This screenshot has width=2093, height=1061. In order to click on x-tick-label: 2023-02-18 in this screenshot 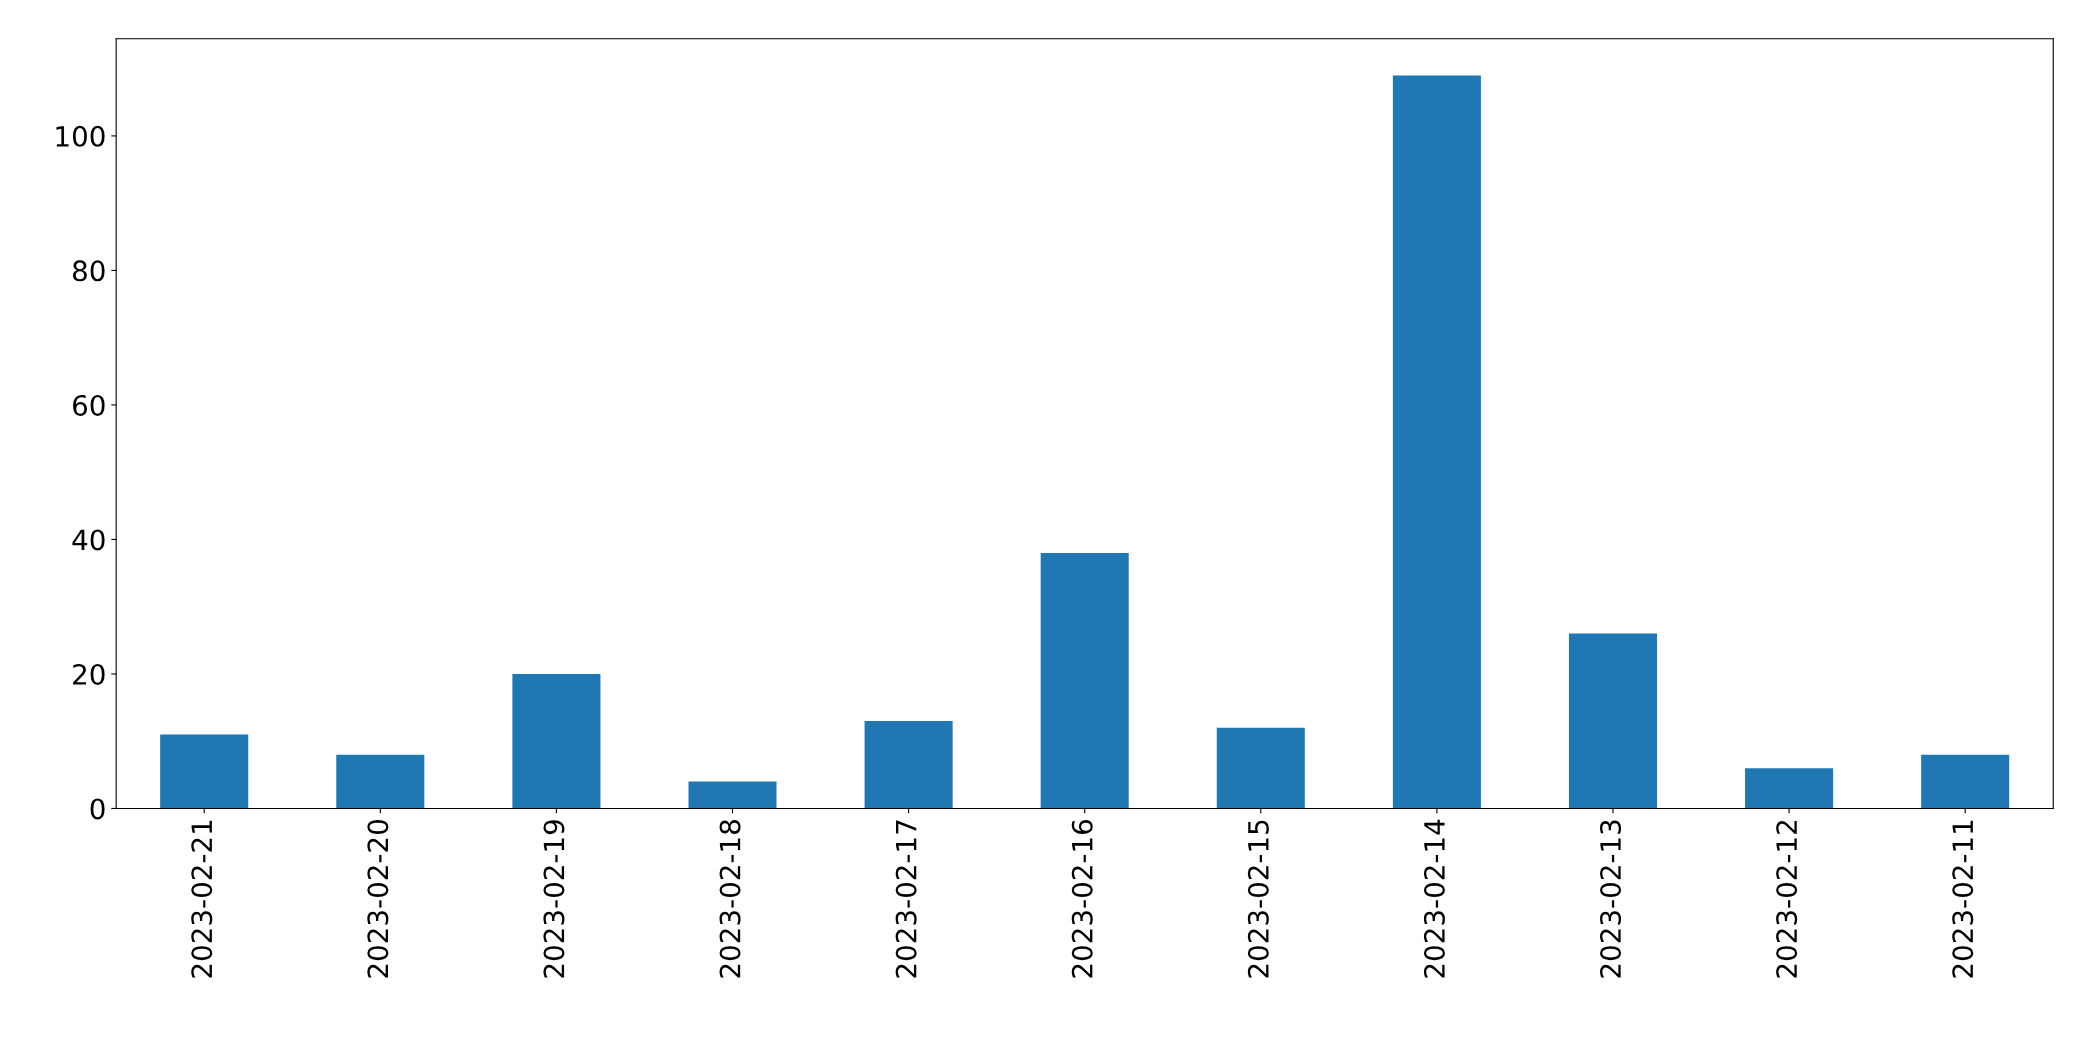, I will do `click(730, 899)`.